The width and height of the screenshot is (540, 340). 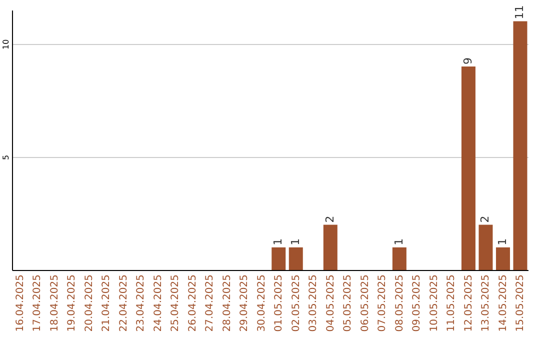 I want to click on data-label: 11, so click(x=519, y=12).